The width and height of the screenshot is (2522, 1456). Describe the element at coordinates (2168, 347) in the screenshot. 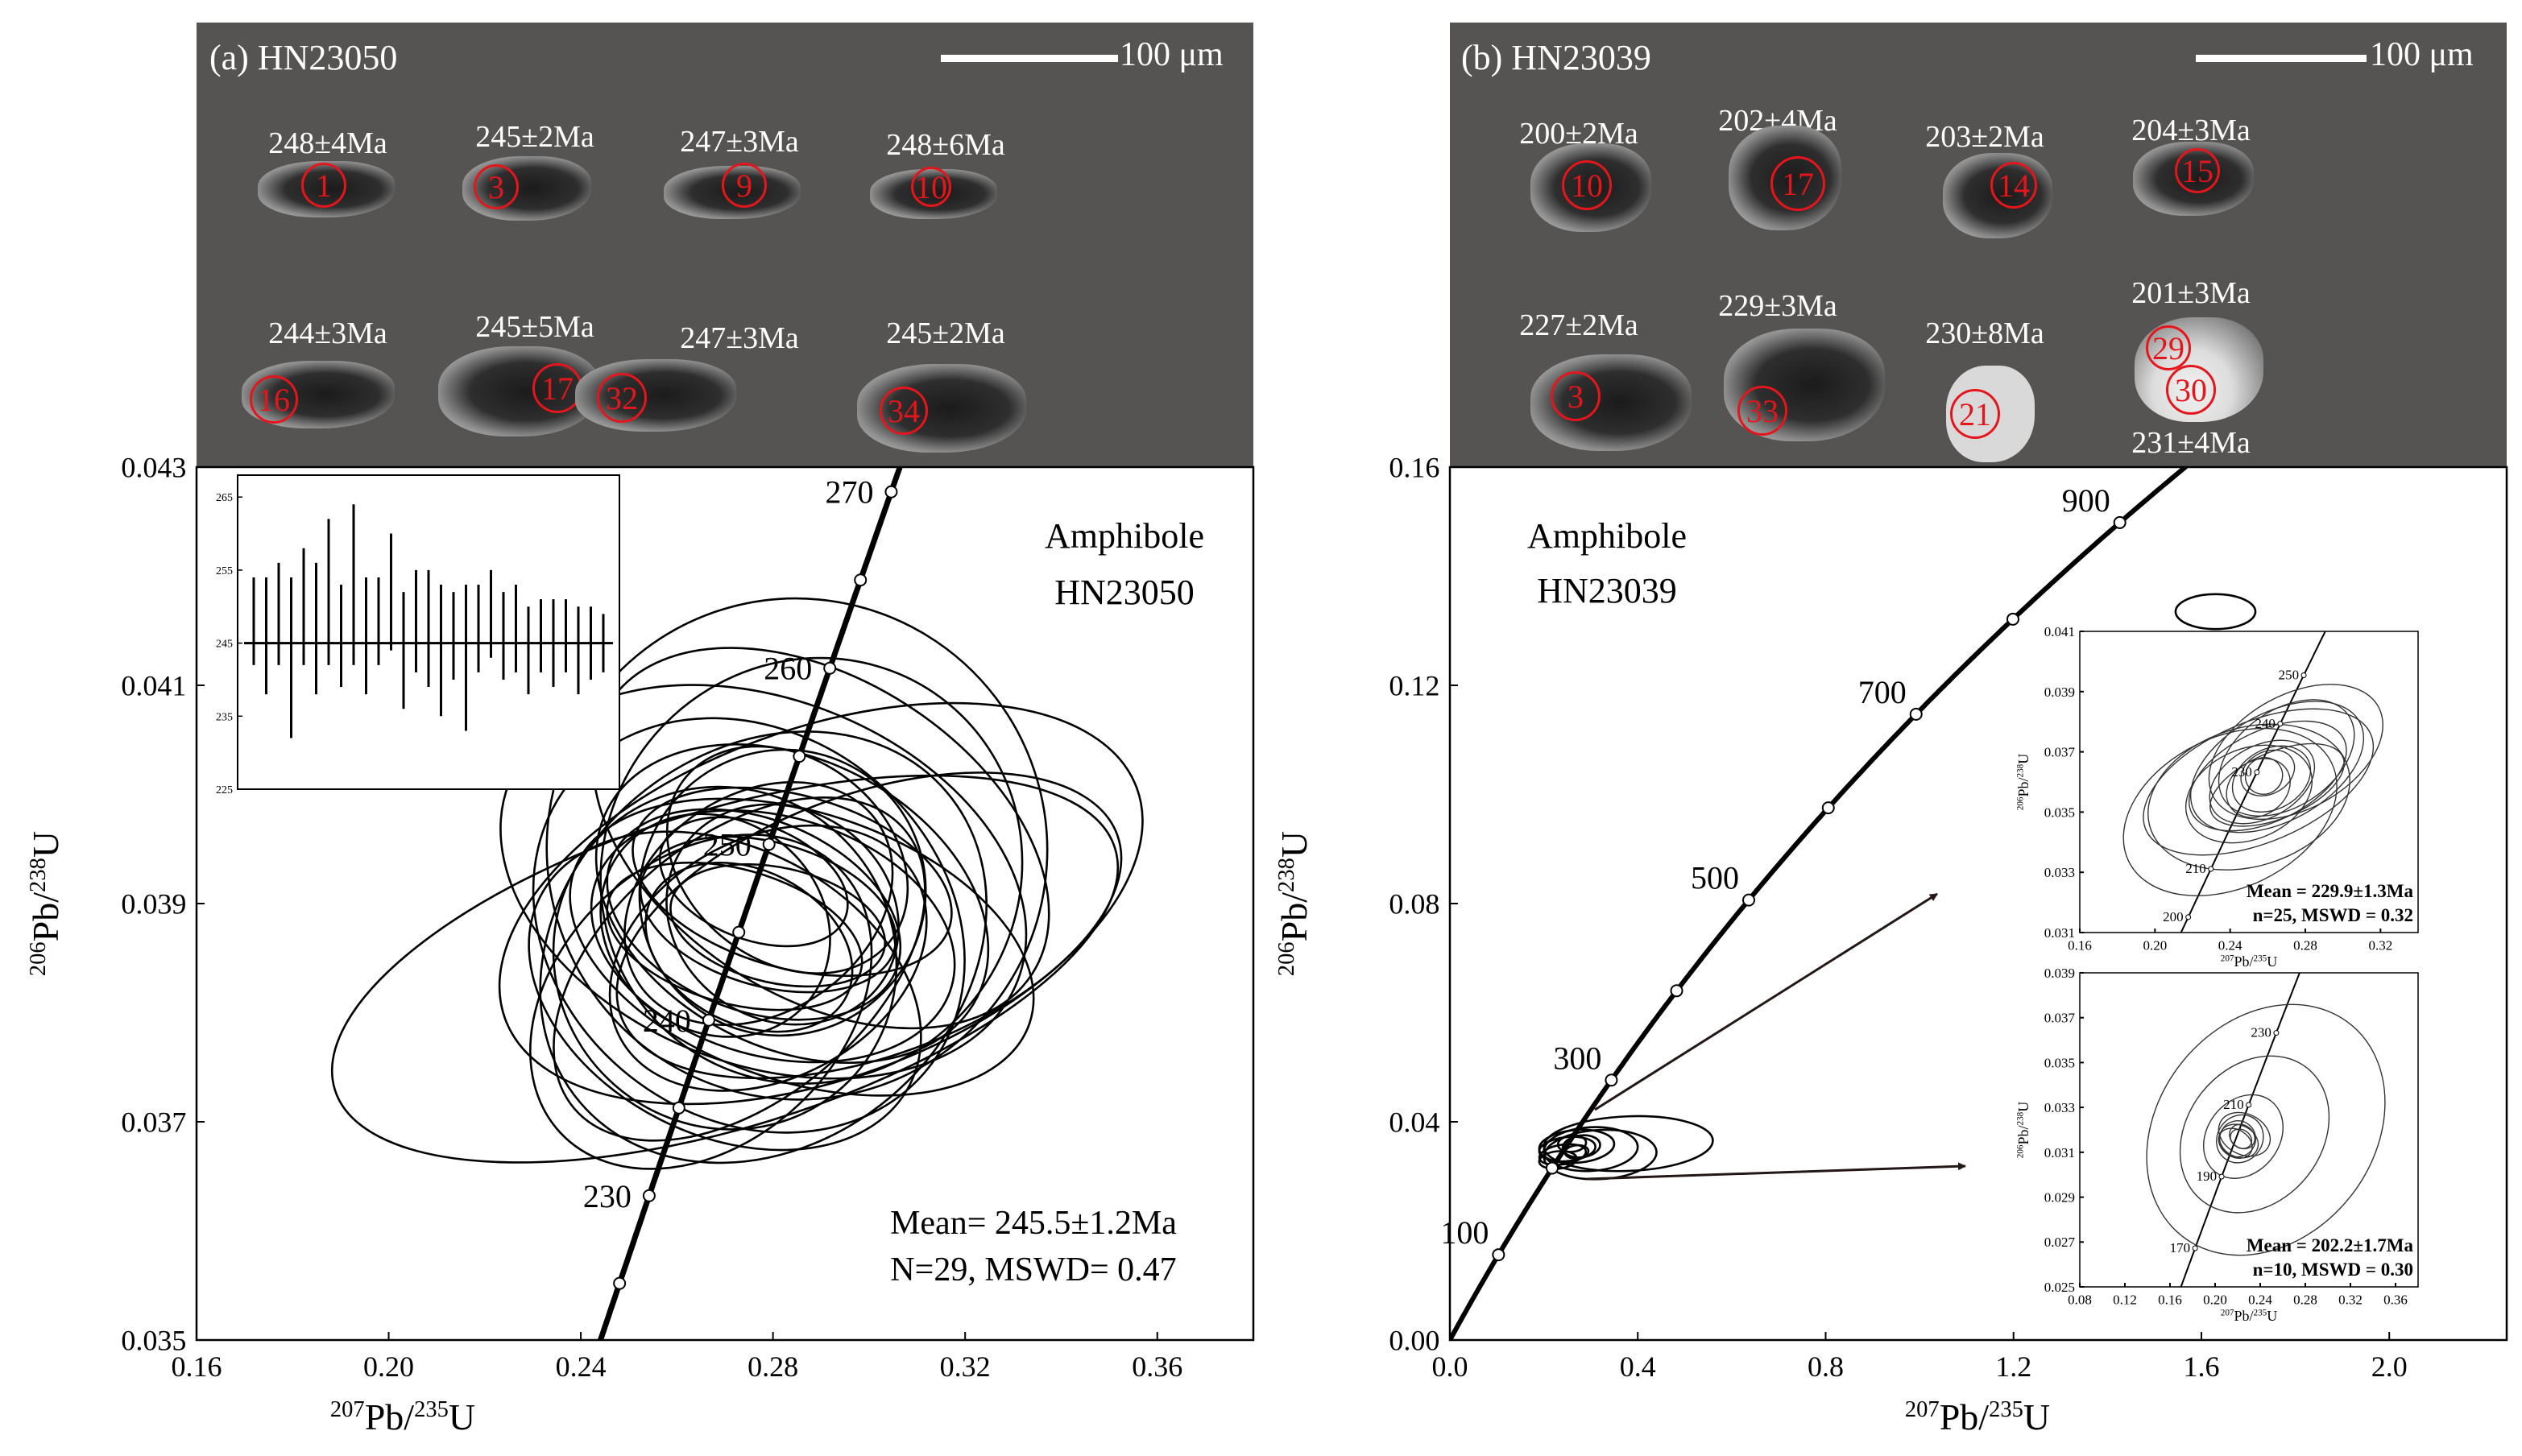

I see `analysis-spot: 29` at that location.